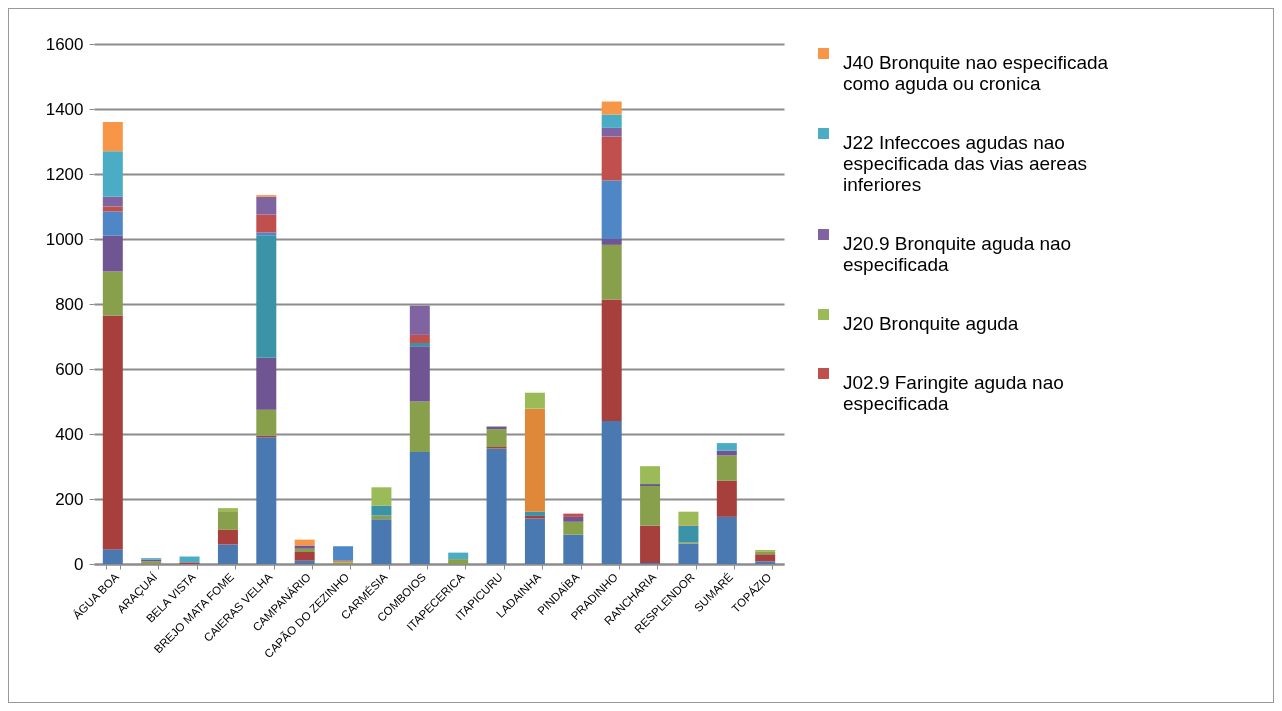  I want to click on y-tick-label: 0, so click(79, 564).